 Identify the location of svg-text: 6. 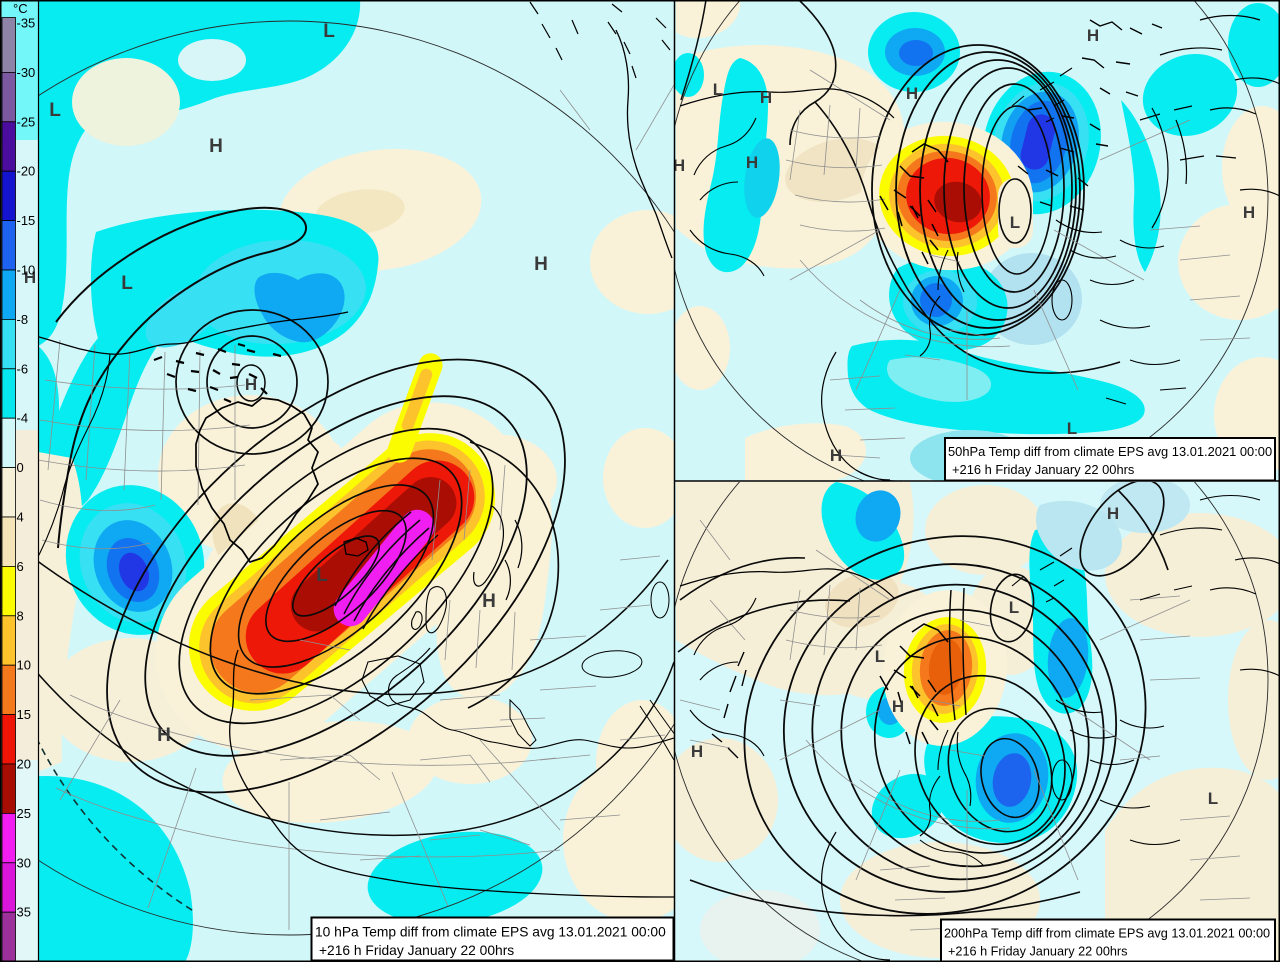
(20, 566).